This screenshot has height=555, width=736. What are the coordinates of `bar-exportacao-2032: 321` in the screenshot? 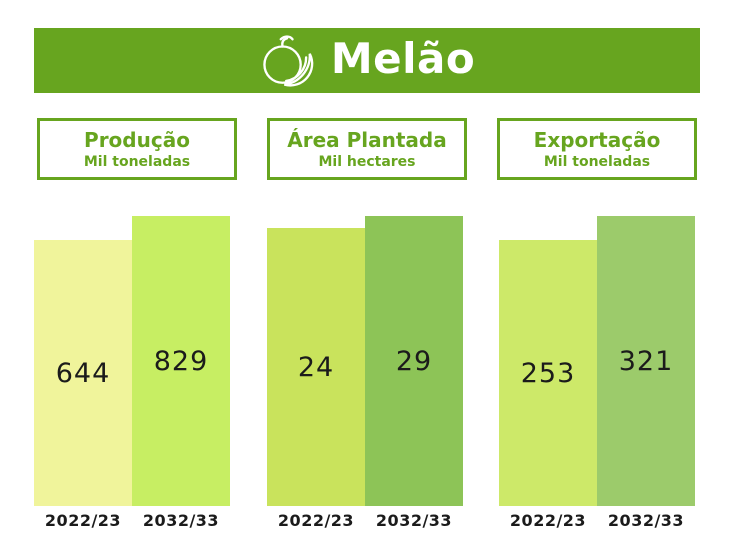 It's located at (646, 361).